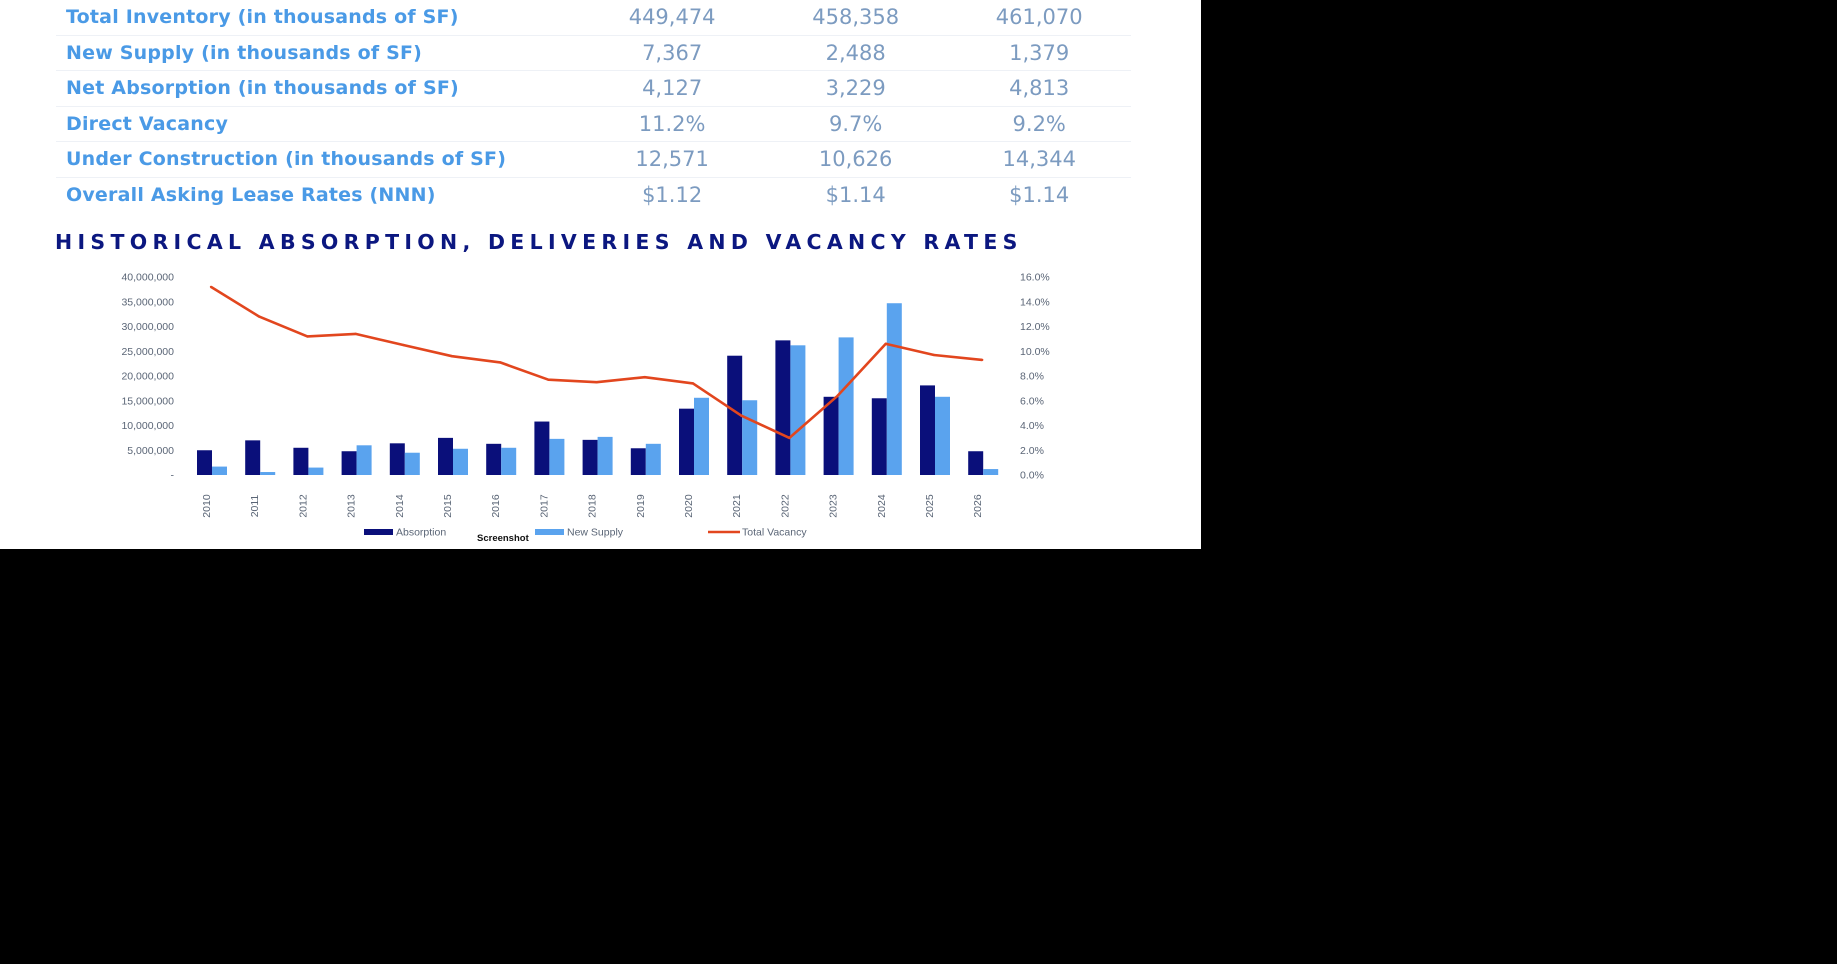  Describe the element at coordinates (855, 88) in the screenshot. I see `table-cell: 3,229` at that location.